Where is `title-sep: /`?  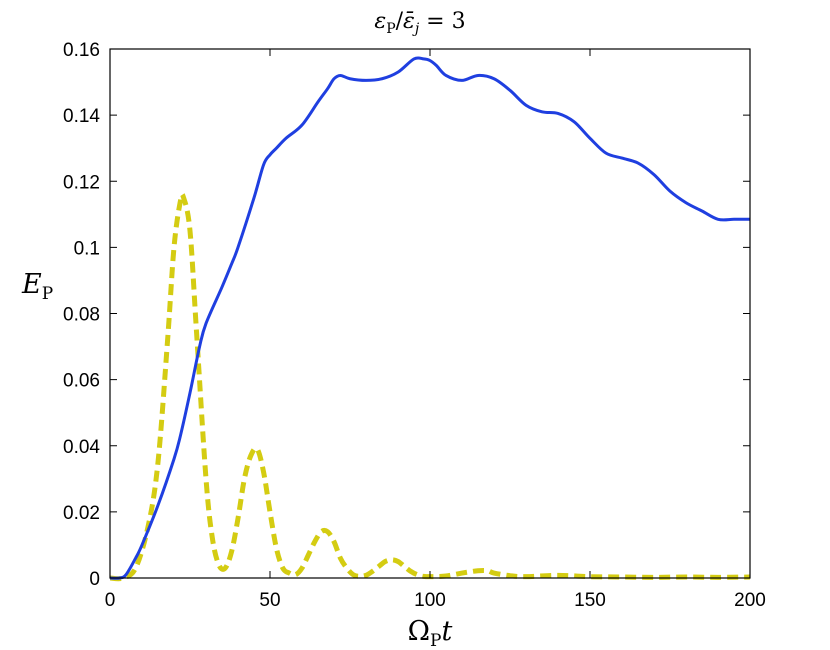
title-sep: / is located at coordinates (400, 21).